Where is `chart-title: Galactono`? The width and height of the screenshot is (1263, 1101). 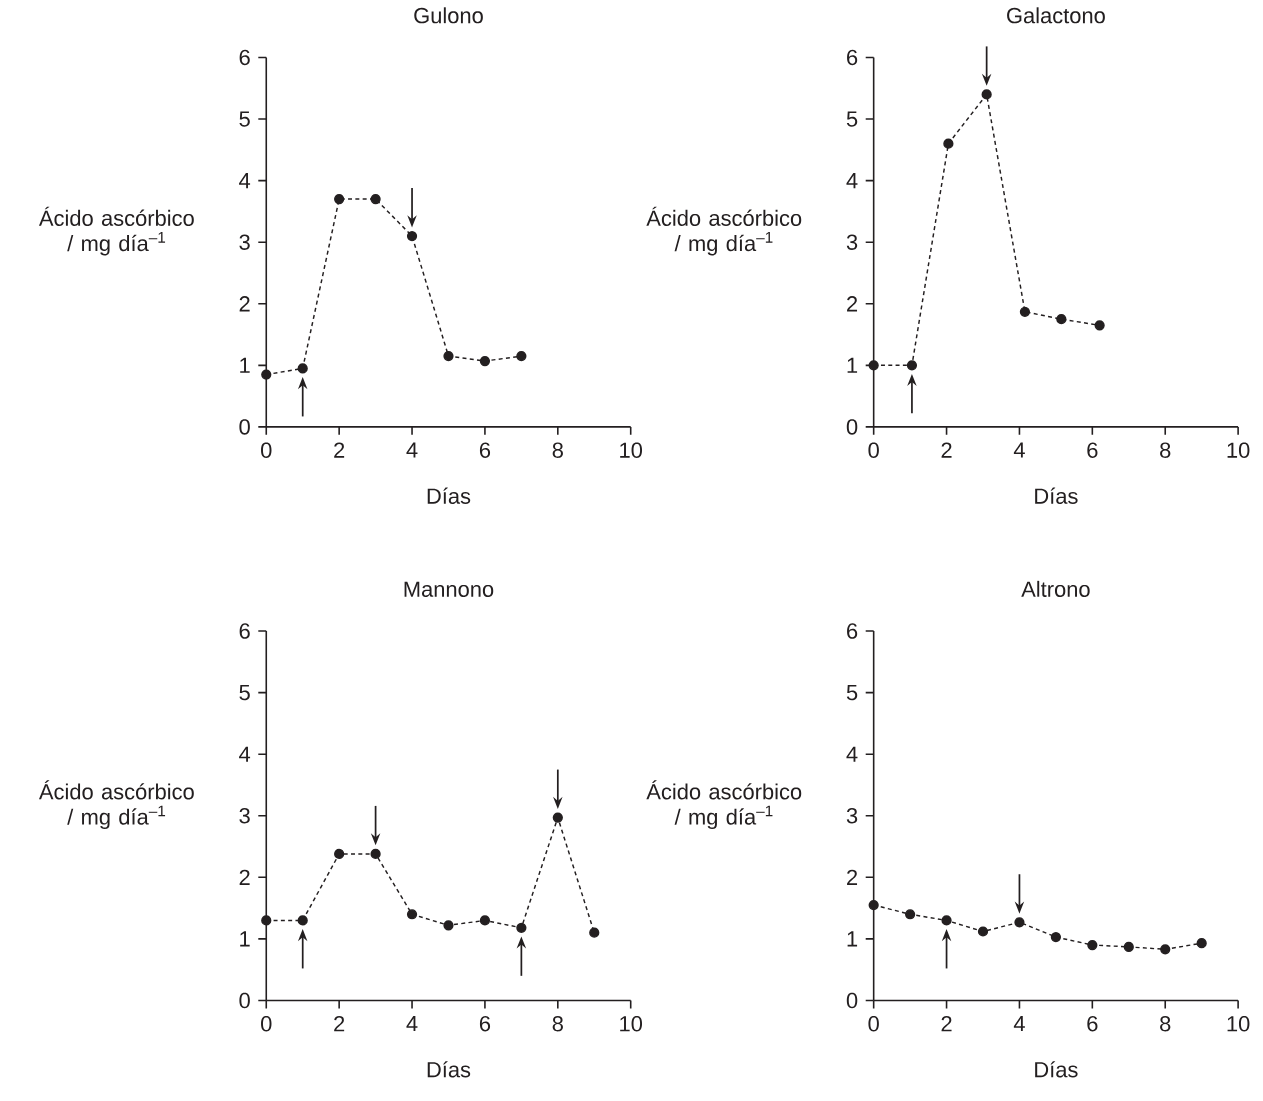 chart-title: Galactono is located at coordinates (1056, 15).